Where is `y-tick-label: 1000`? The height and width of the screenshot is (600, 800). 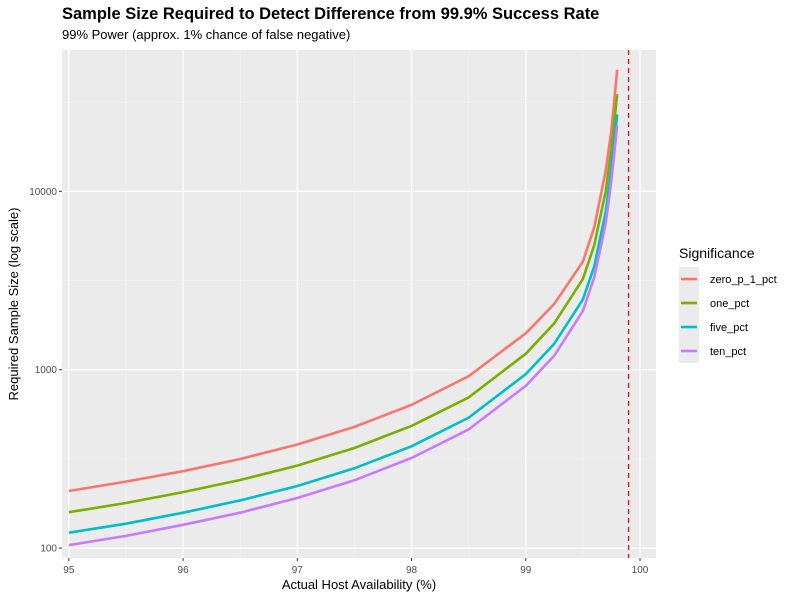
y-tick-label: 1000 is located at coordinates (46, 370).